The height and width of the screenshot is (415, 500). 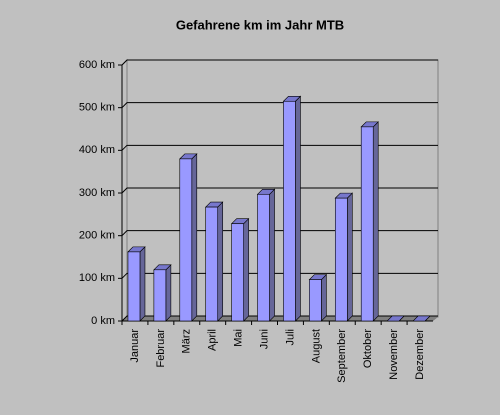 I want to click on x-tick-label: Juni, so click(x=264, y=339).